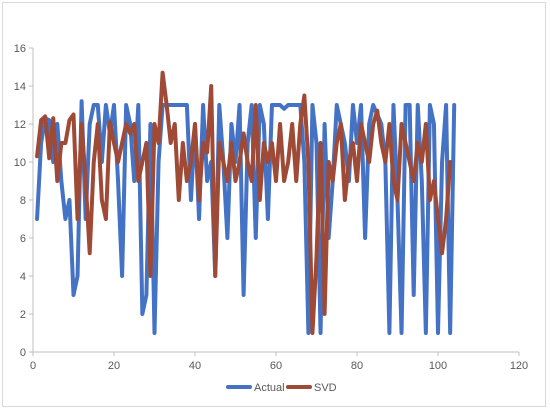 Image resolution: width=550 pixels, height=411 pixels. What do you see at coordinates (438, 366) in the screenshot?
I see `x-tick-label: 100` at bounding box center [438, 366].